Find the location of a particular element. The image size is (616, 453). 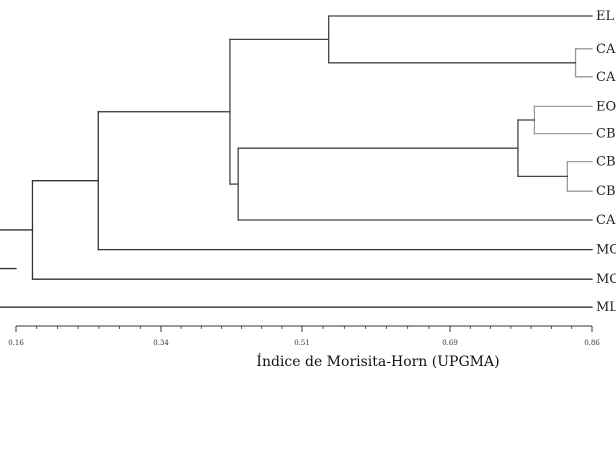

axis-minor-ticks is located at coordinates (304, 327).